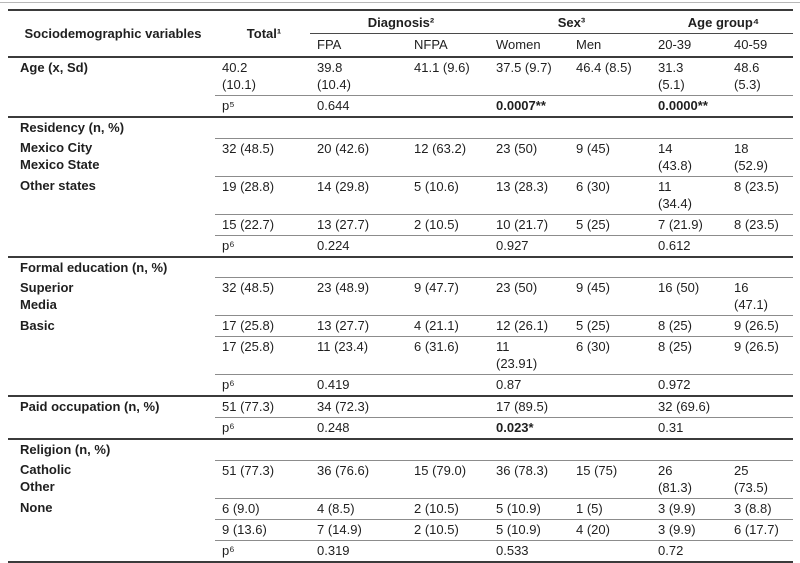  I want to click on subheader-fpa: FPA, so click(358, 45).